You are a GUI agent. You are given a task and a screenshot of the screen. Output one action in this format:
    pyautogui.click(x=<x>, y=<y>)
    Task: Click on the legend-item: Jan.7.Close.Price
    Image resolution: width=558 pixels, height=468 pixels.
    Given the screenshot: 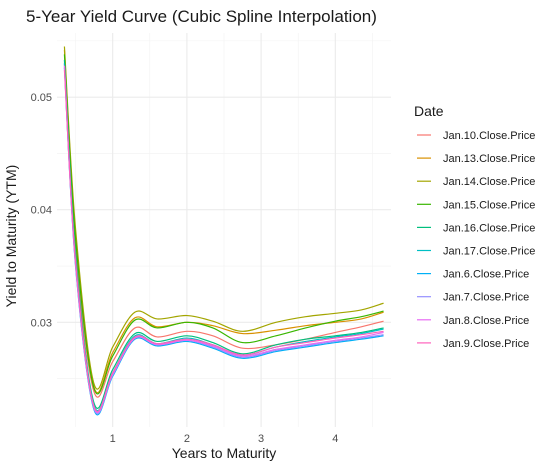 What is the action you would take?
    pyautogui.click(x=473, y=298)
    